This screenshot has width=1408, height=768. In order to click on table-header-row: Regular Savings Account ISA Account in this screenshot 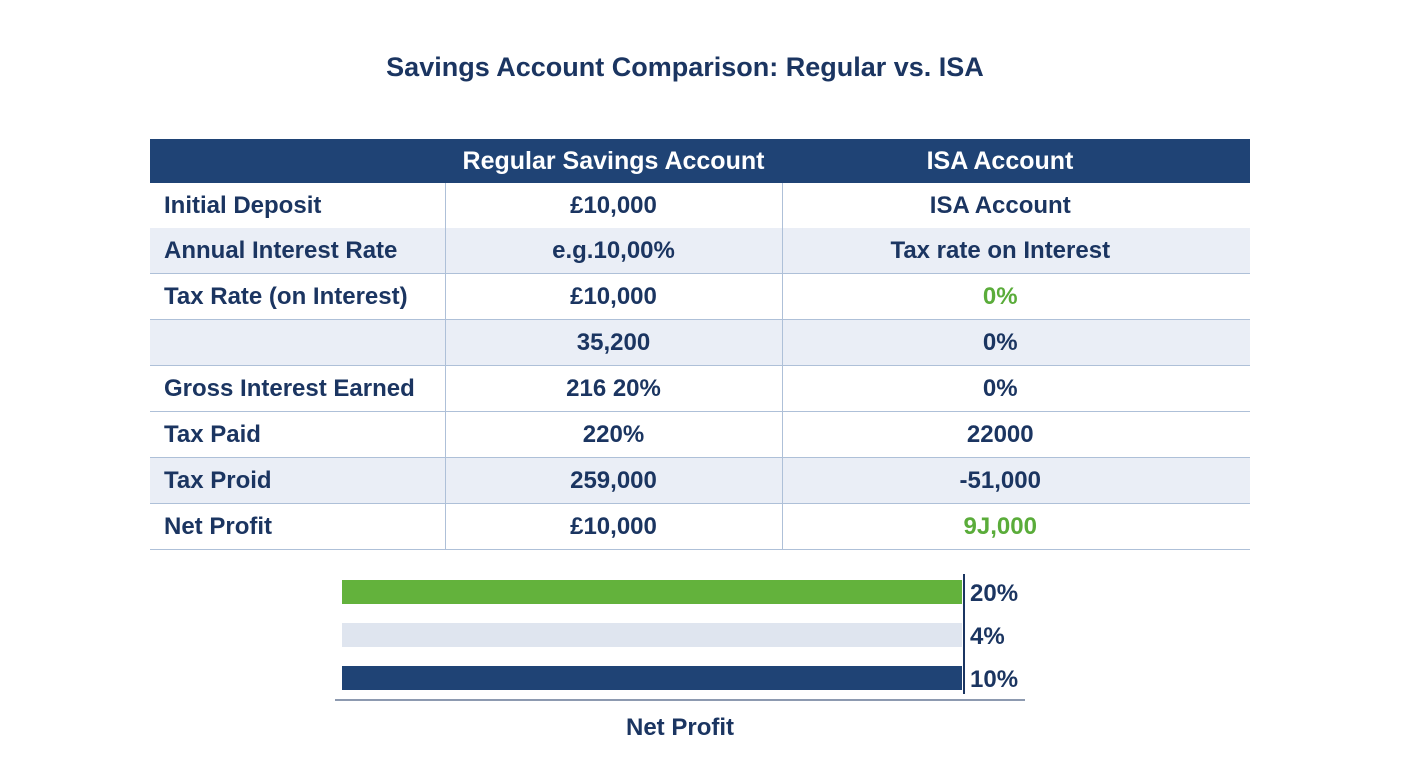, I will do `click(700, 161)`.